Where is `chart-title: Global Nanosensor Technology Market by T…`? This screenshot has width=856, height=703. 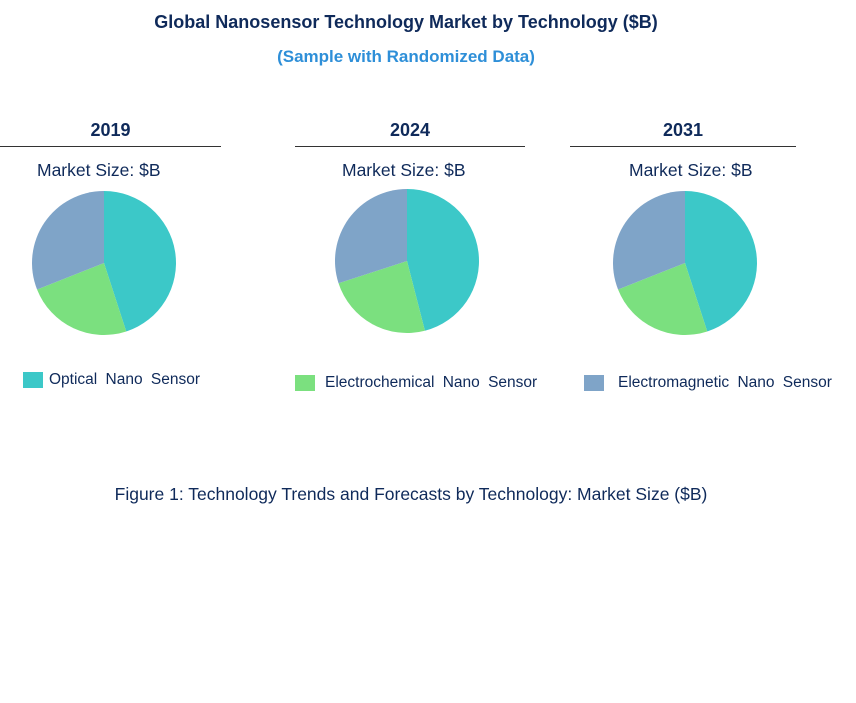 chart-title: Global Nanosensor Technology Market by T… is located at coordinates (406, 22).